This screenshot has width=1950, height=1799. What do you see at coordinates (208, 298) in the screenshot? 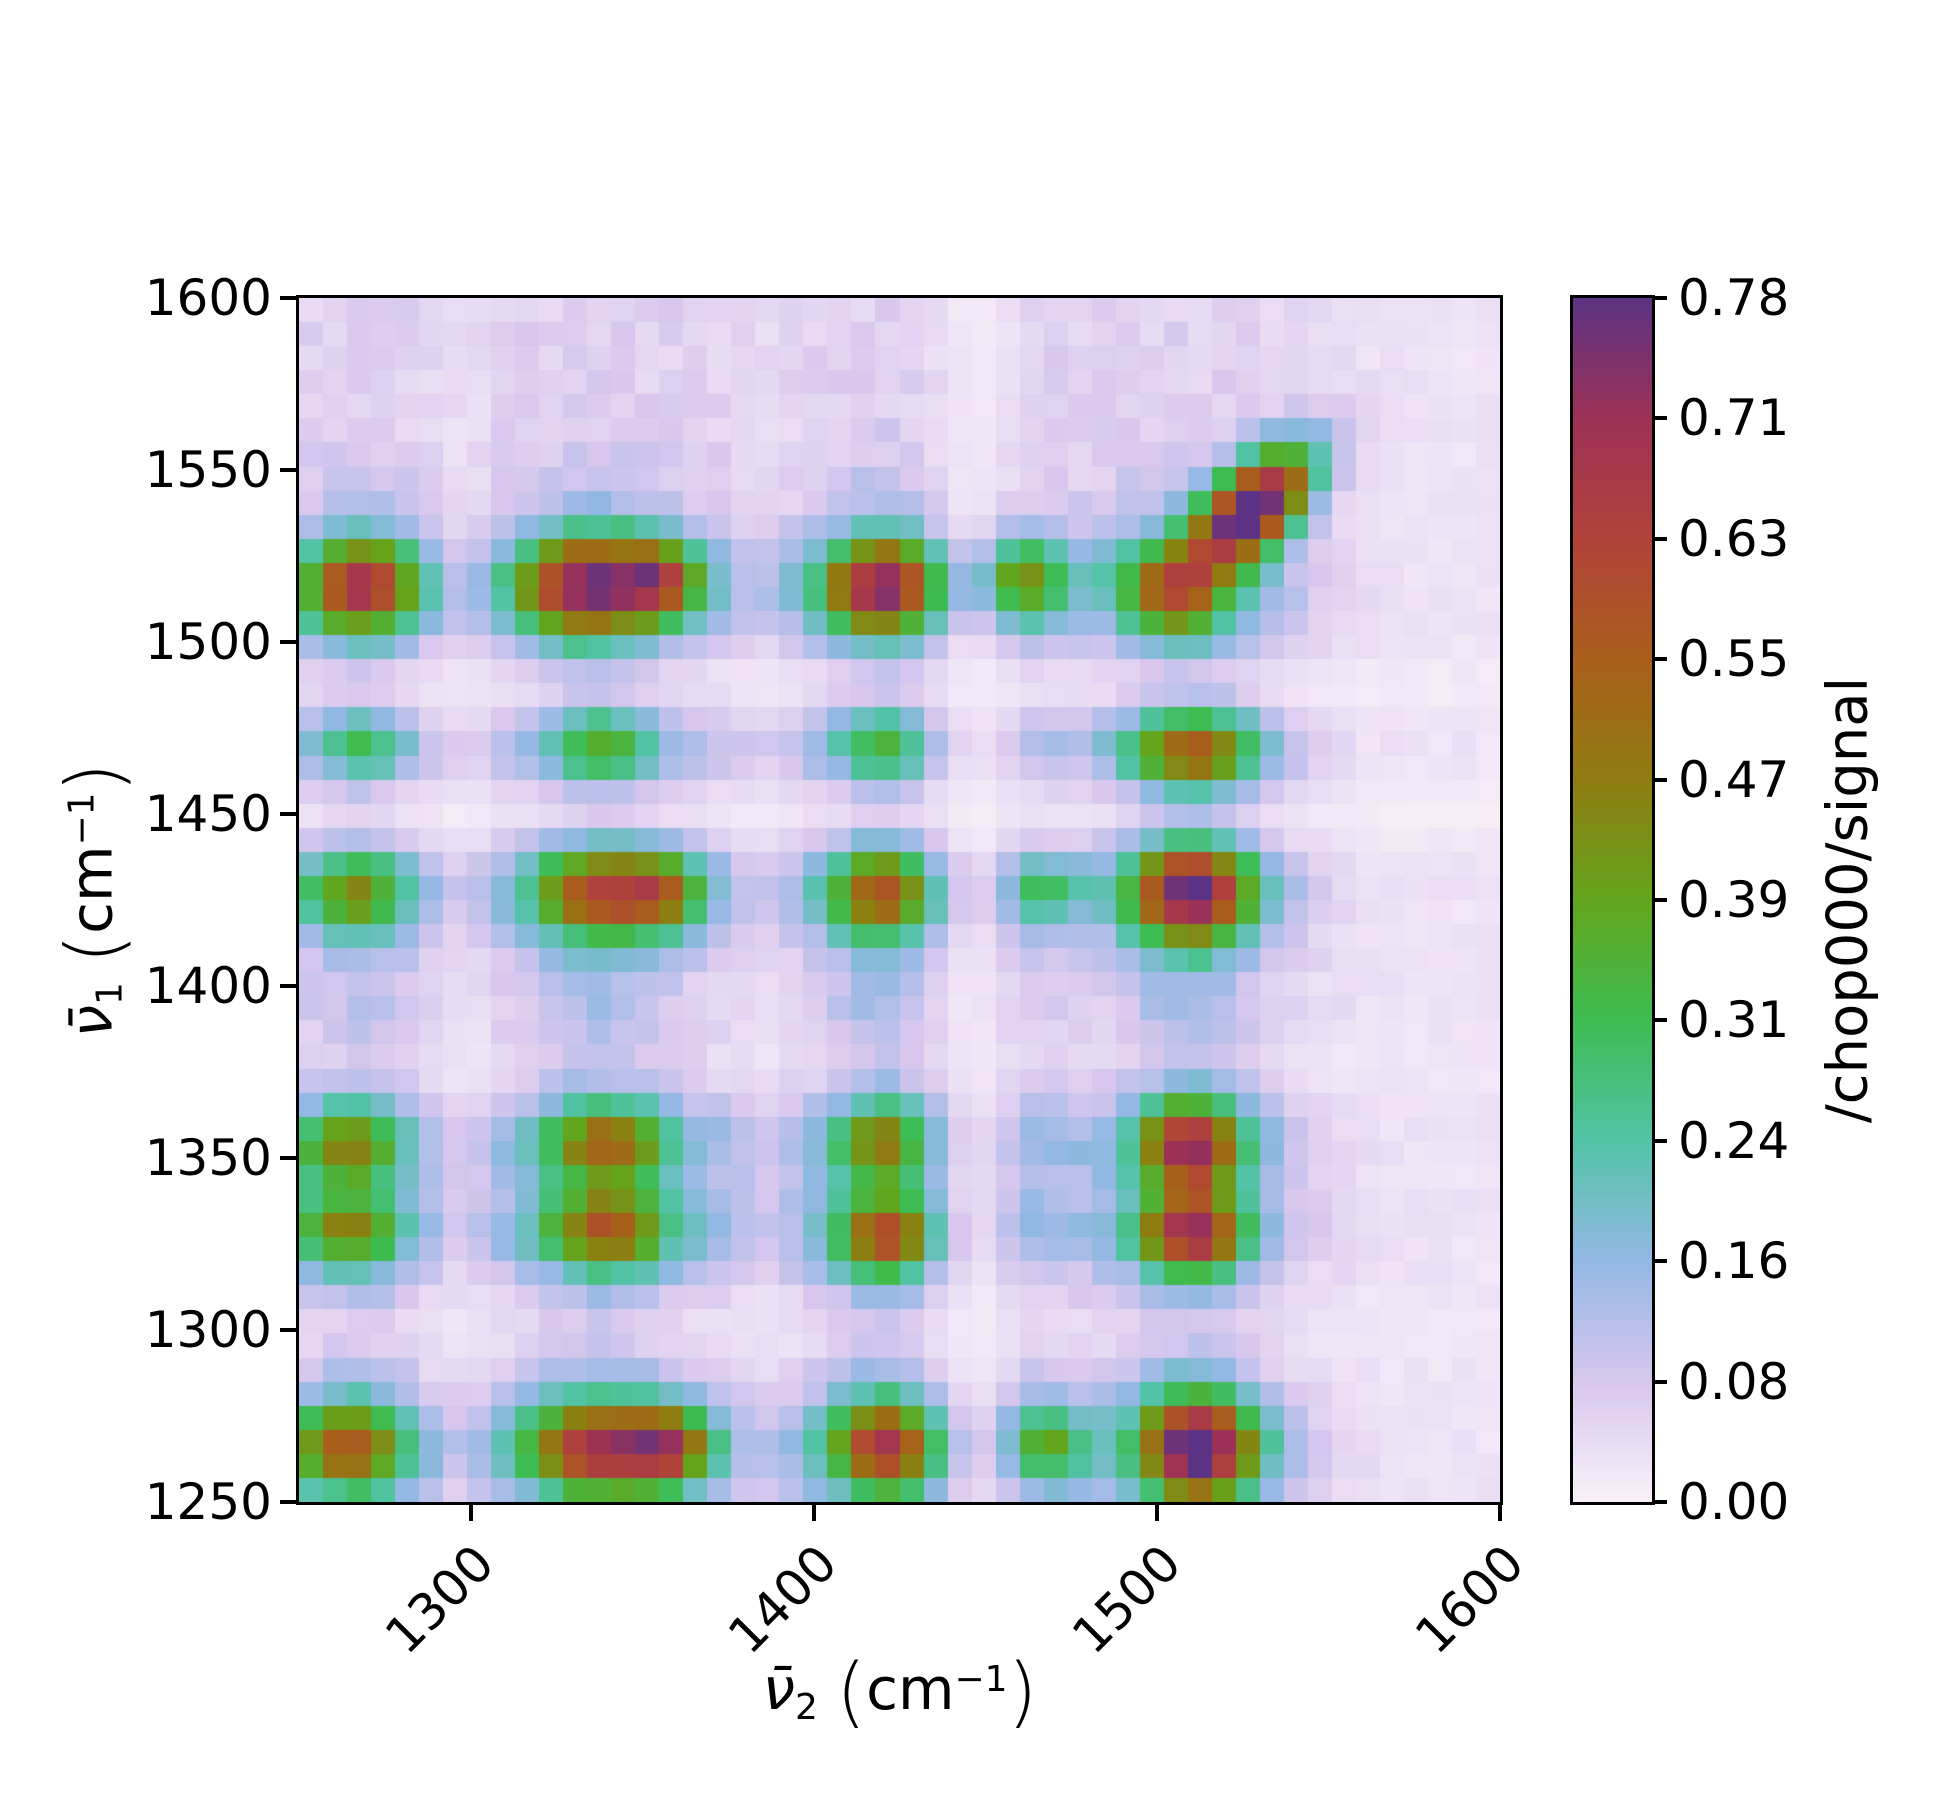
I see `y-tick-label: 1600` at bounding box center [208, 298].